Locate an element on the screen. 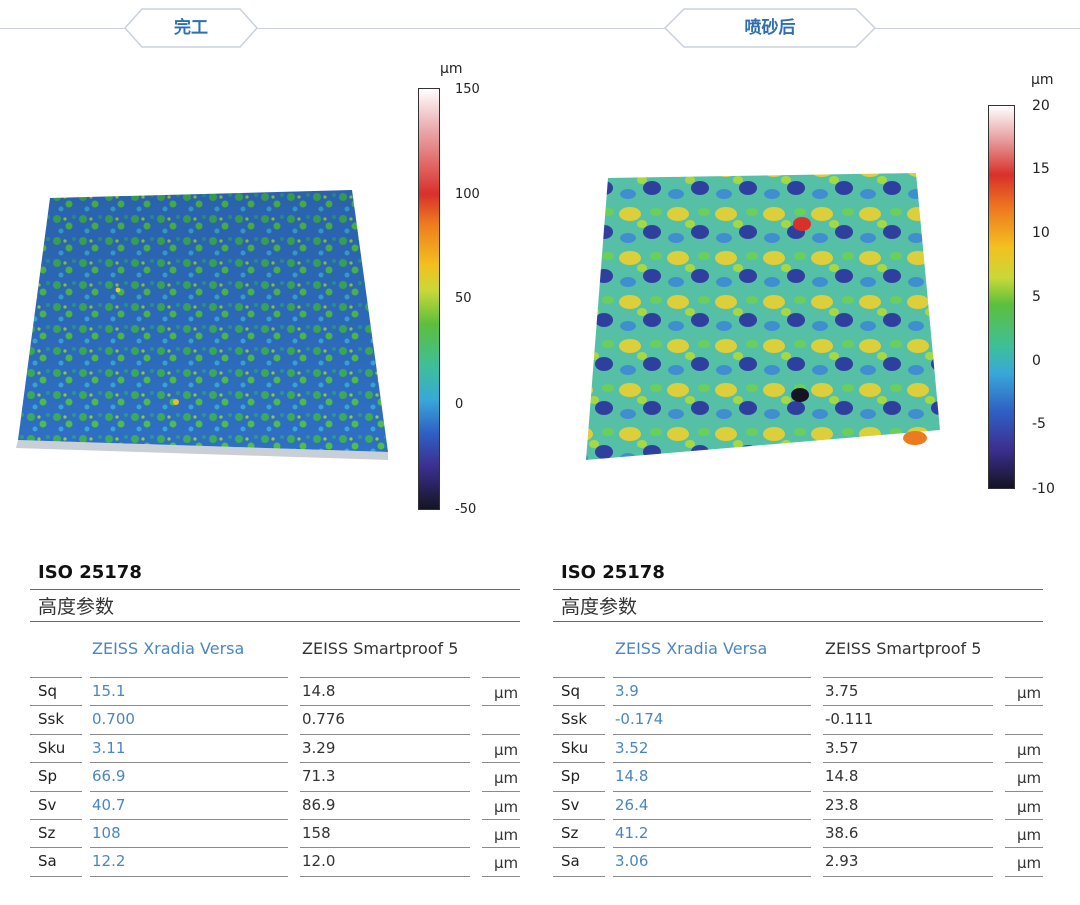 The width and height of the screenshot is (1080, 905). param-name: Sv is located at coordinates (570, 805).